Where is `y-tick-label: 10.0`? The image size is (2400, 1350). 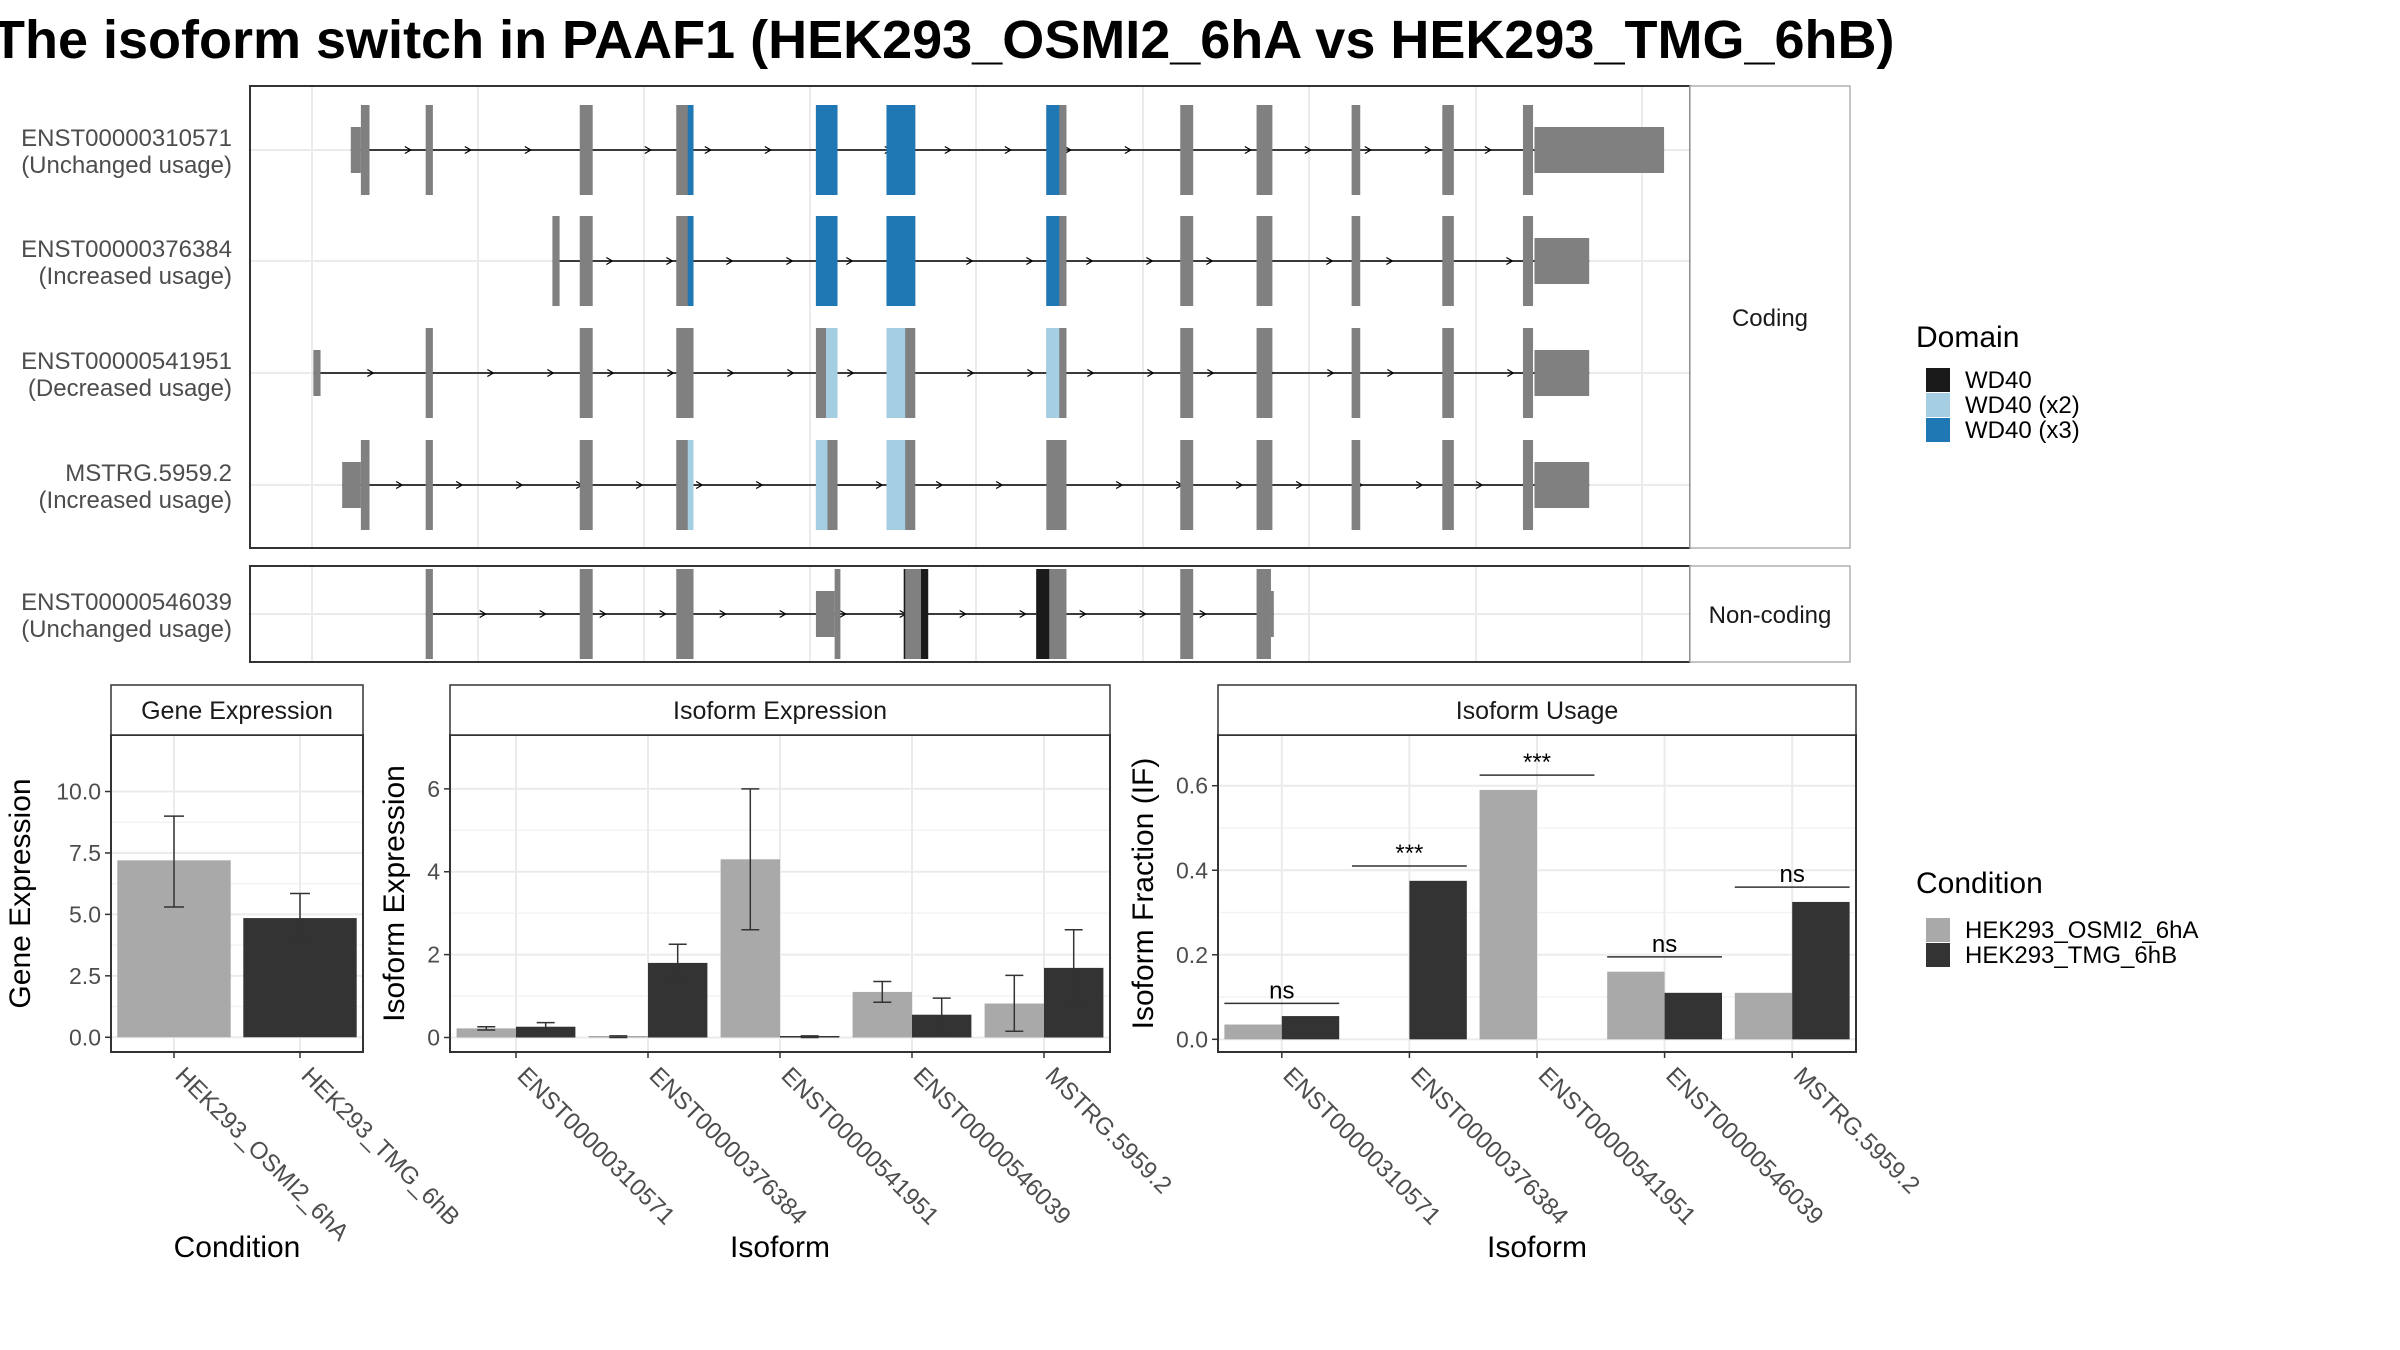 y-tick-label: 10.0 is located at coordinates (78, 792).